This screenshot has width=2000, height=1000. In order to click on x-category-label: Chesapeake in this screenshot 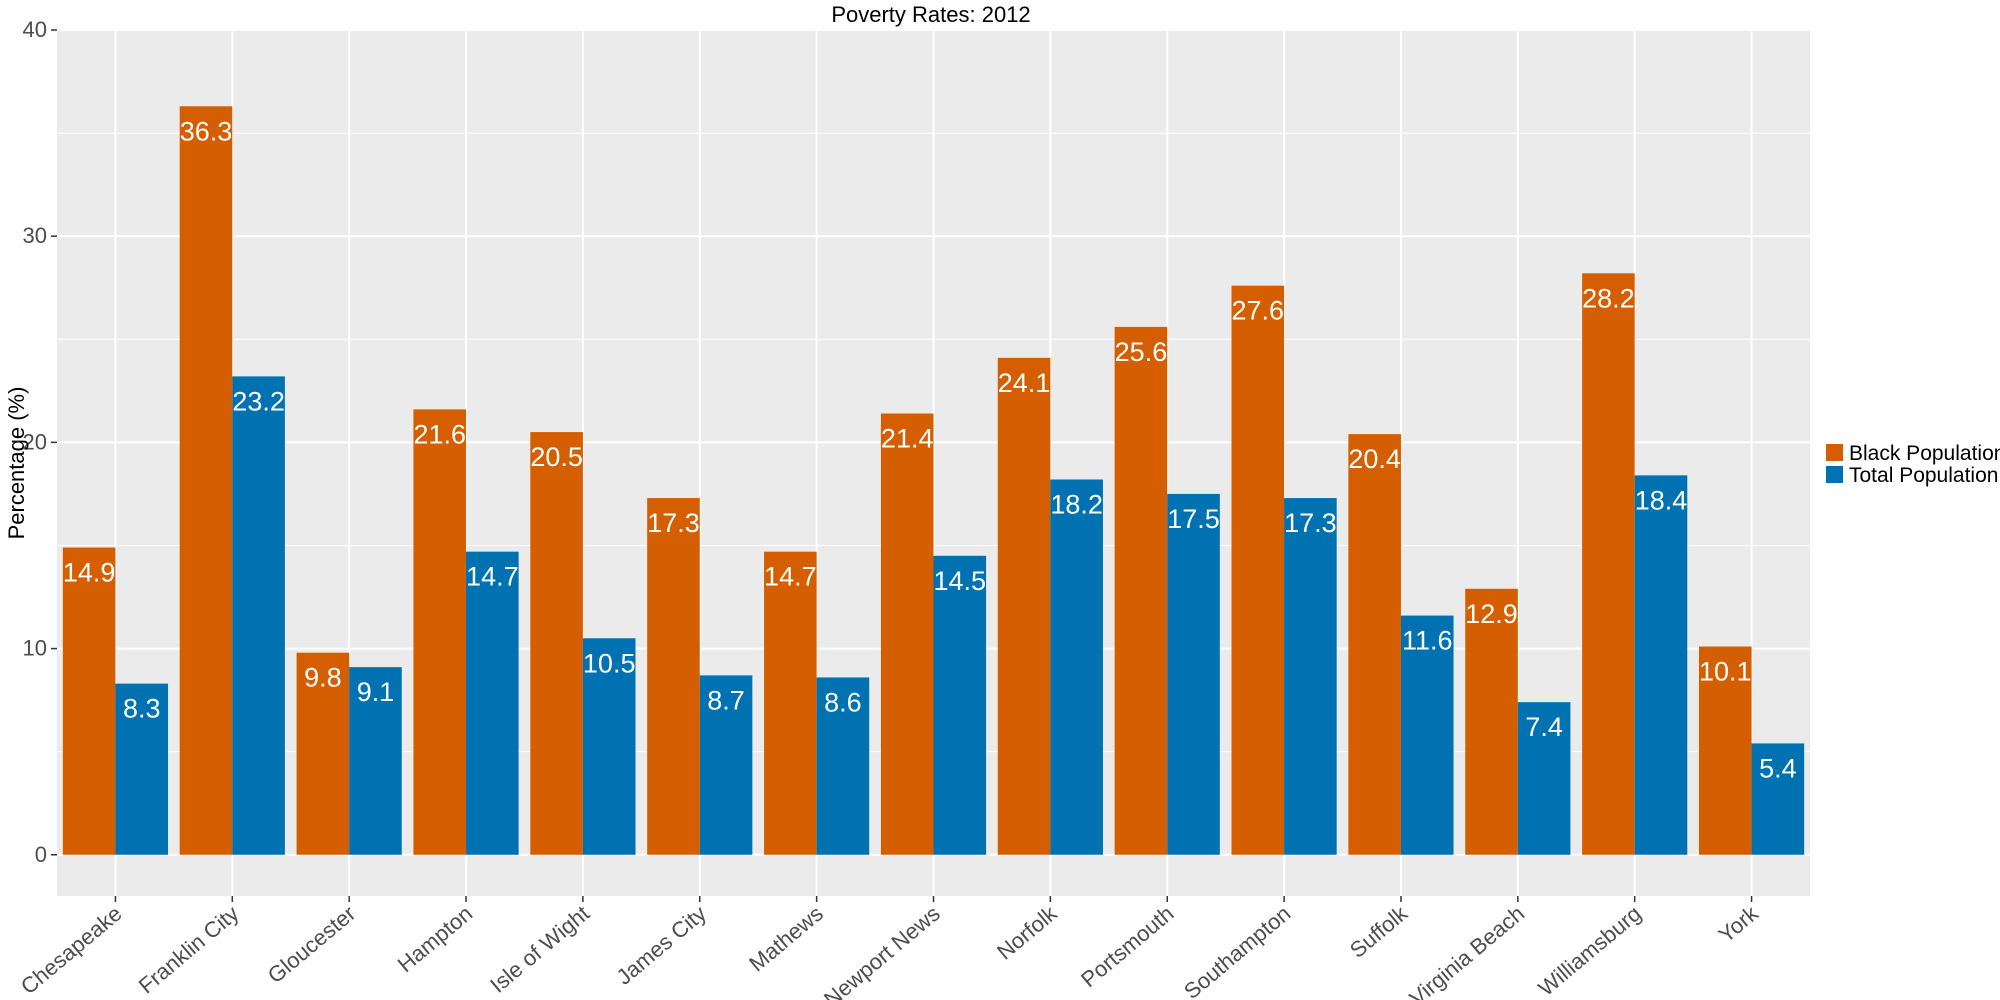, I will do `click(71, 950)`.